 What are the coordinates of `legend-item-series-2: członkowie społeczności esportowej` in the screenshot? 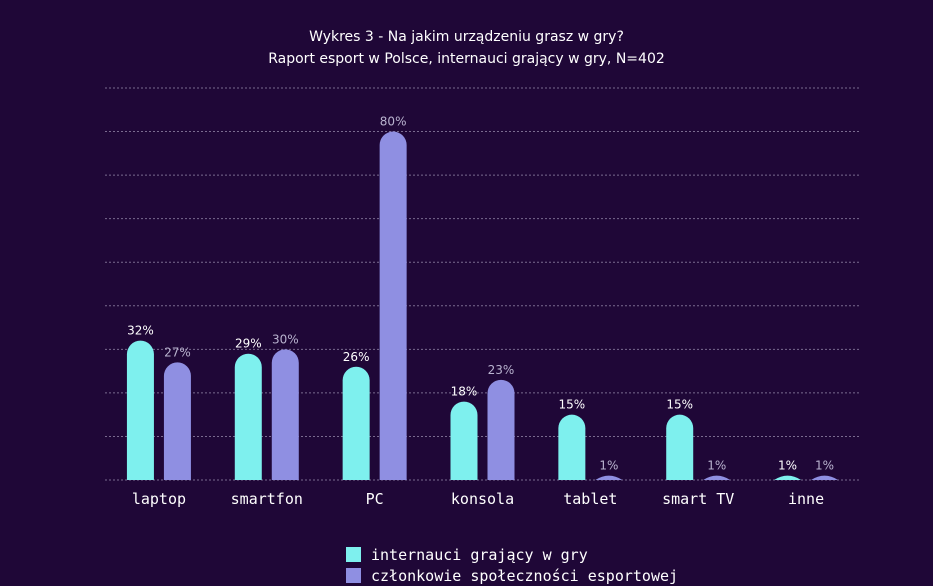 It's located at (512, 575).